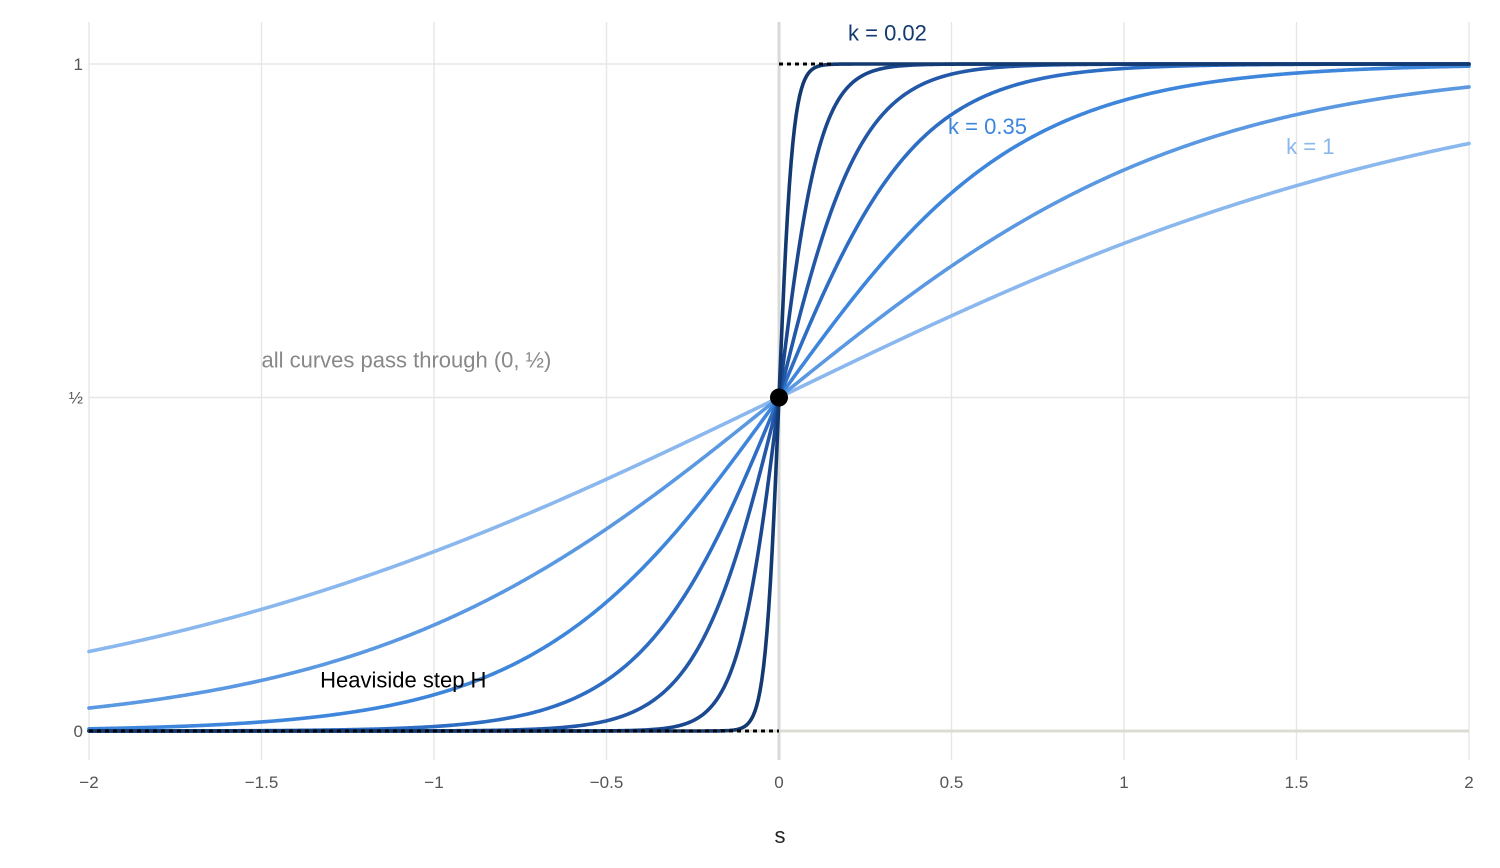 The width and height of the screenshot is (1500, 868). I want to click on y-axis-tick-labels: 0 ½ 1, so click(76, 398).